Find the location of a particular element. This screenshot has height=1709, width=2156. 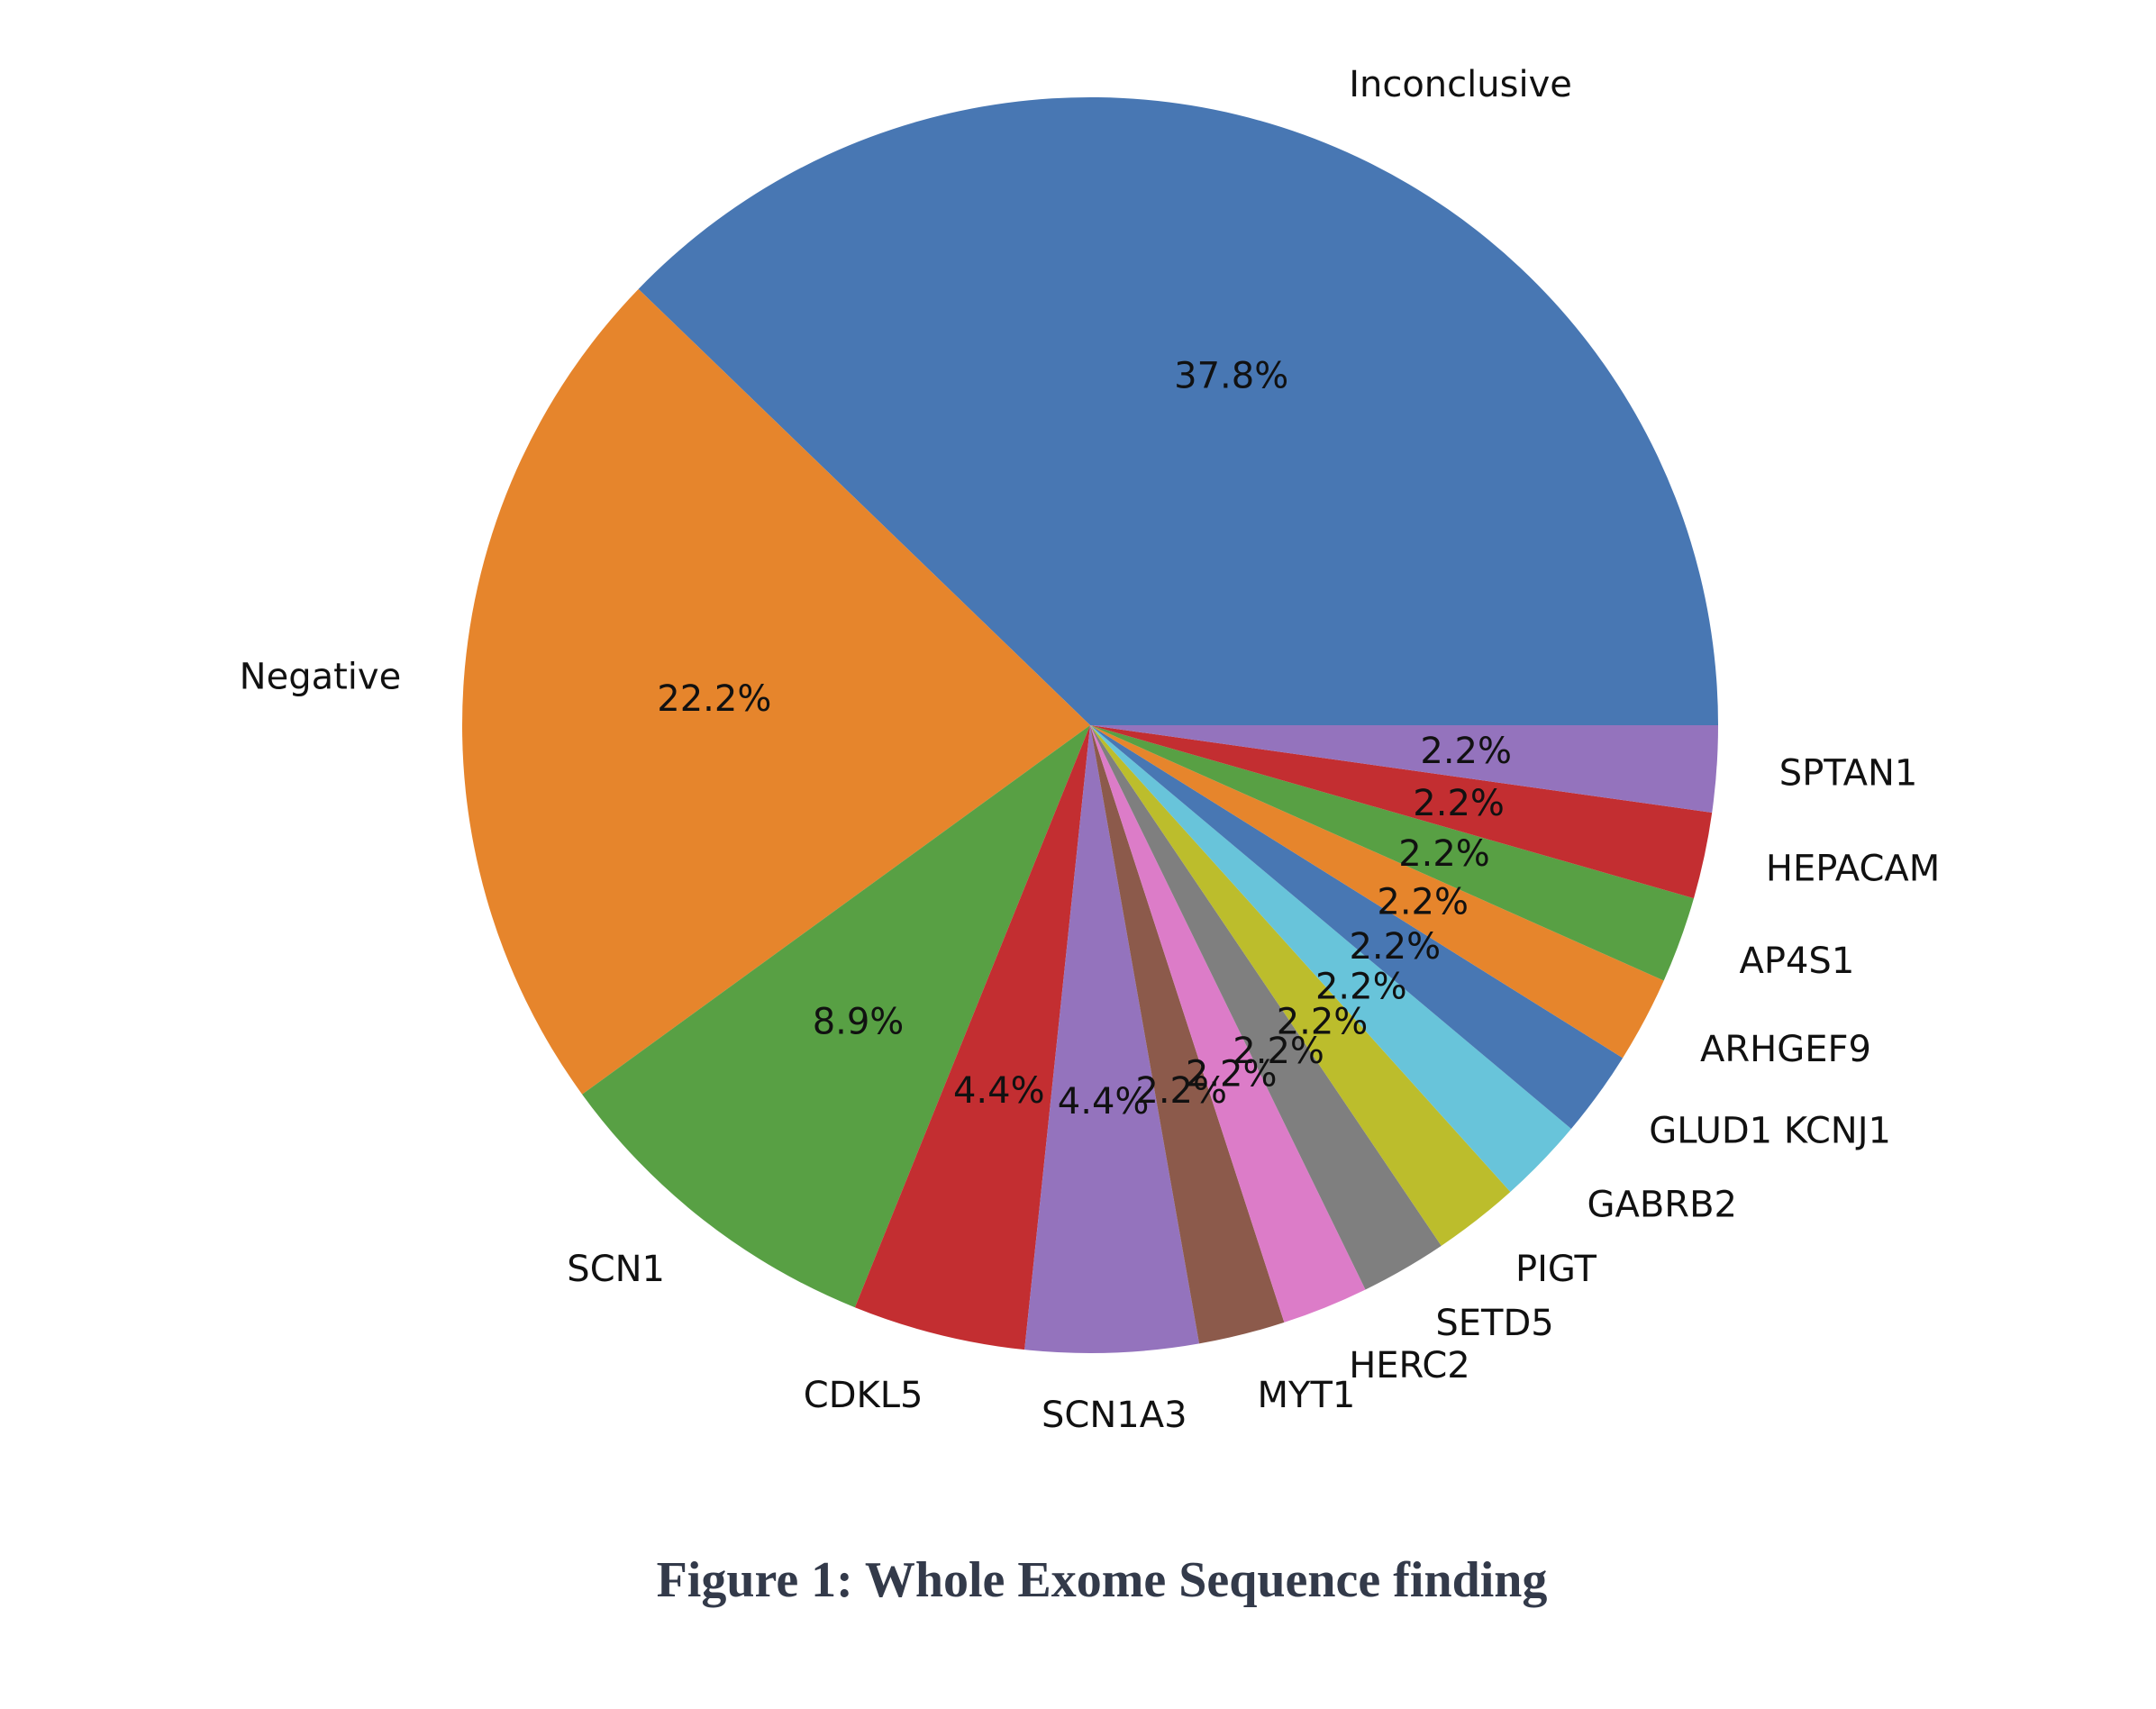

slice-percent-cdkl5: 4.4% is located at coordinates (999, 1091).